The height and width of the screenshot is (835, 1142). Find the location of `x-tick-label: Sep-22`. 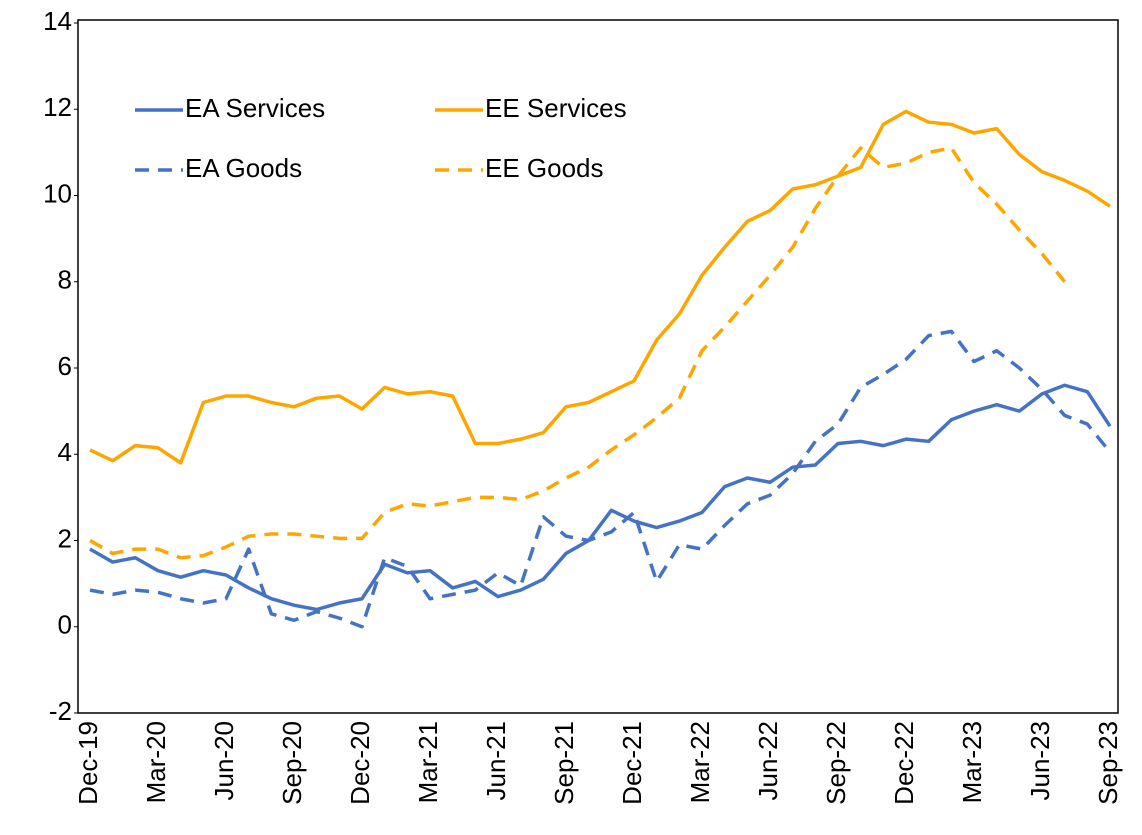

x-tick-label: Sep-22 is located at coordinates (836, 763).